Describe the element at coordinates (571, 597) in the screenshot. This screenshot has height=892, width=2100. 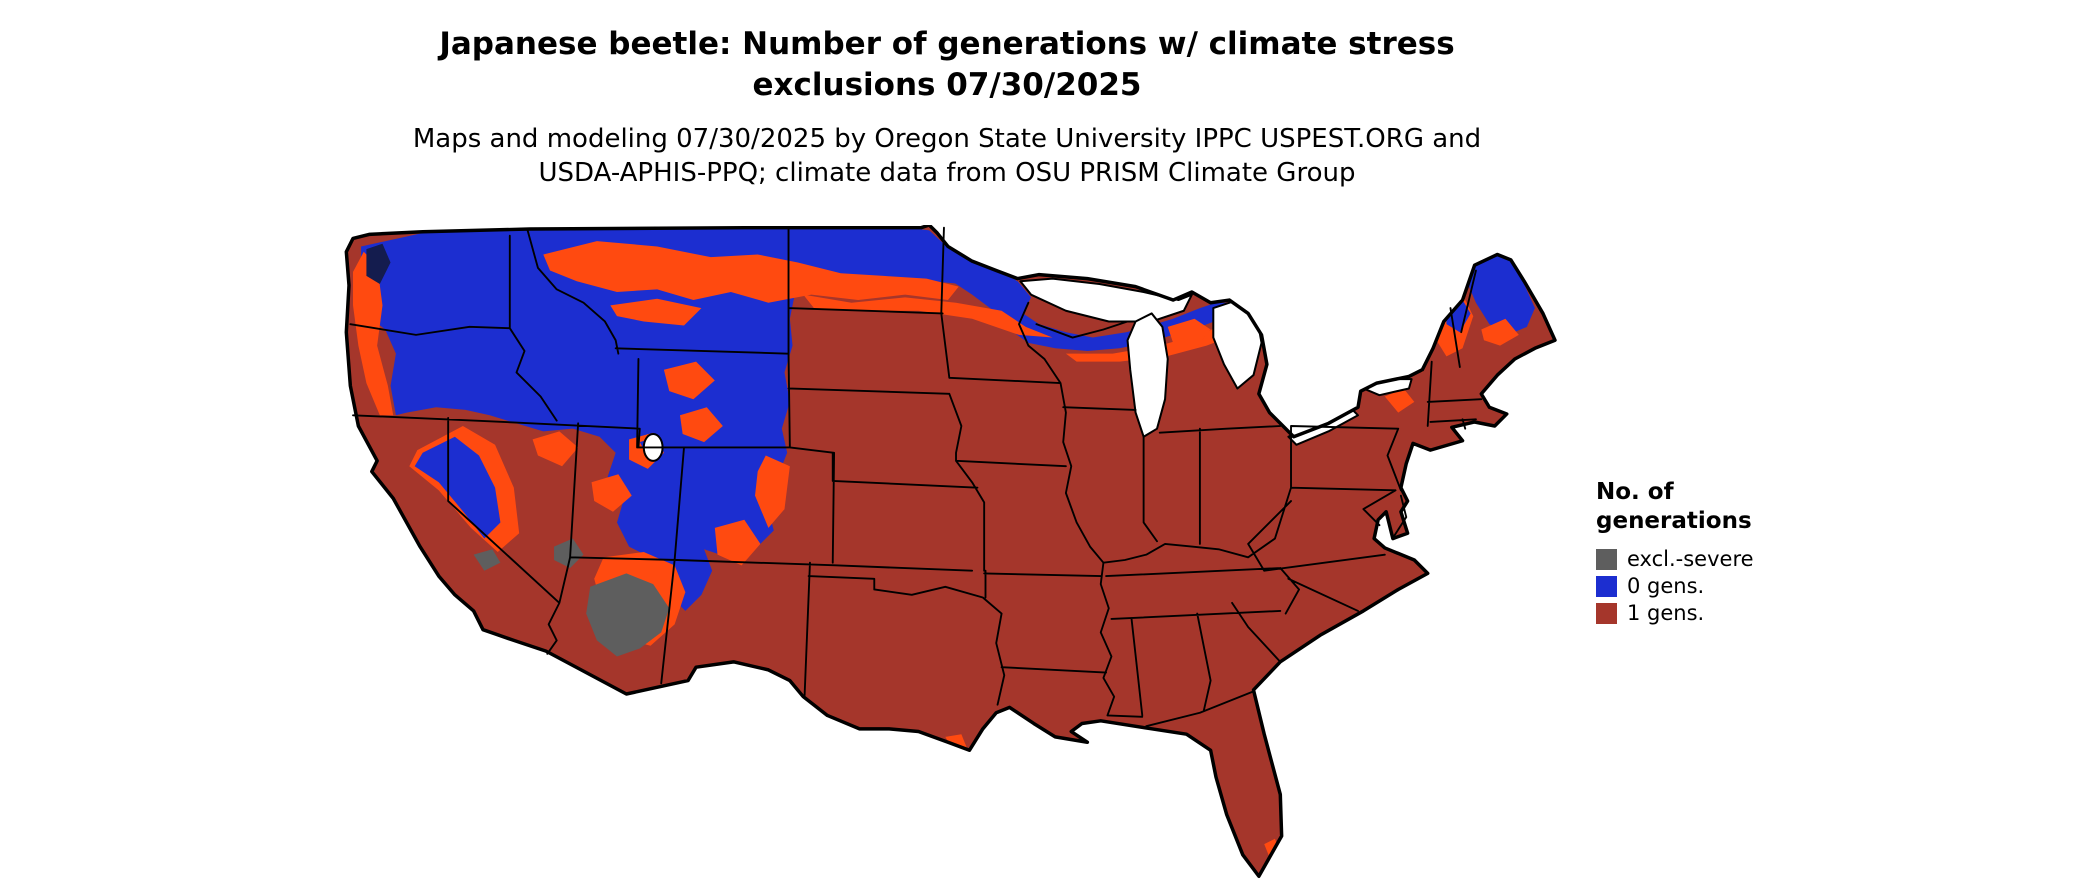
I see `map-layer-excl-severe` at that location.